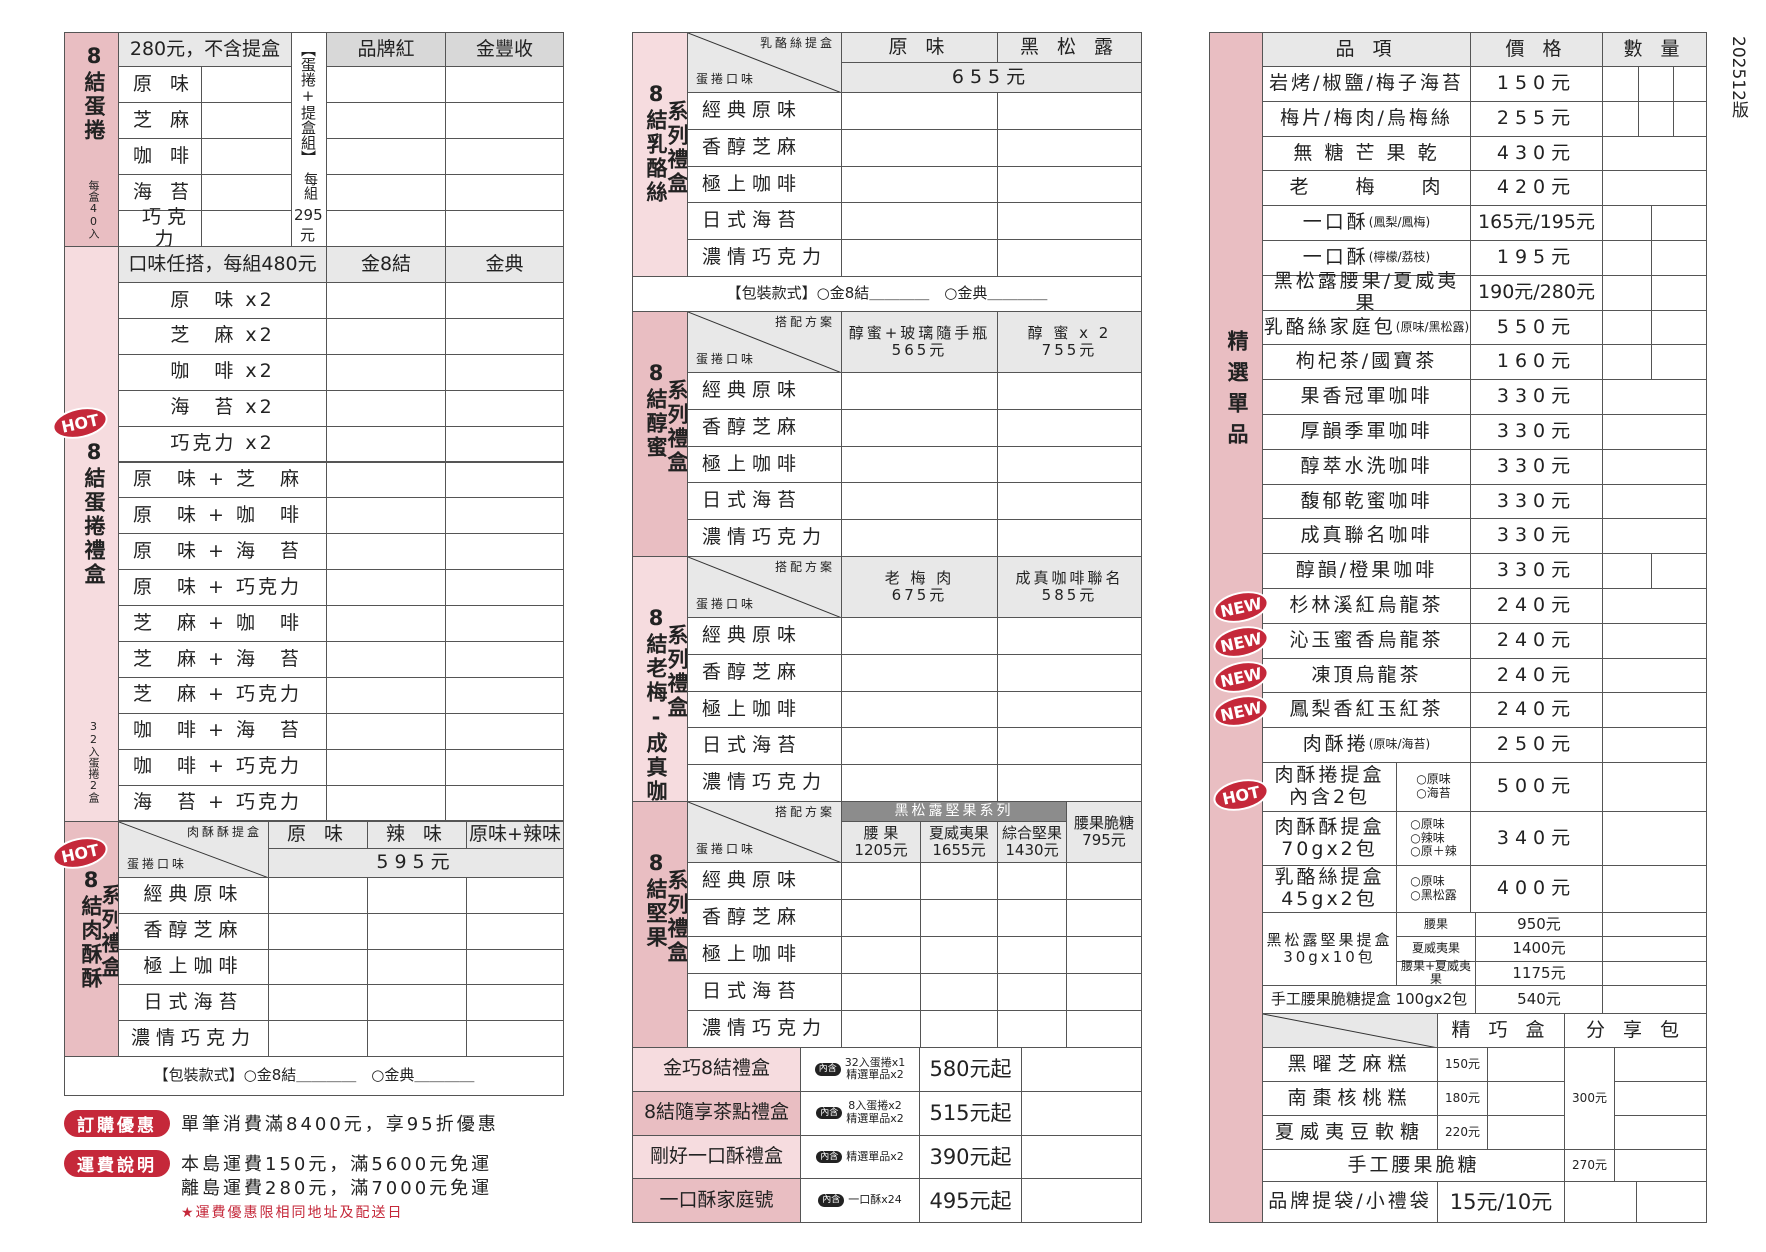  I want to click on box-options-cell: ○原味 ○辣味 ○原＋辣, so click(1433, 838).